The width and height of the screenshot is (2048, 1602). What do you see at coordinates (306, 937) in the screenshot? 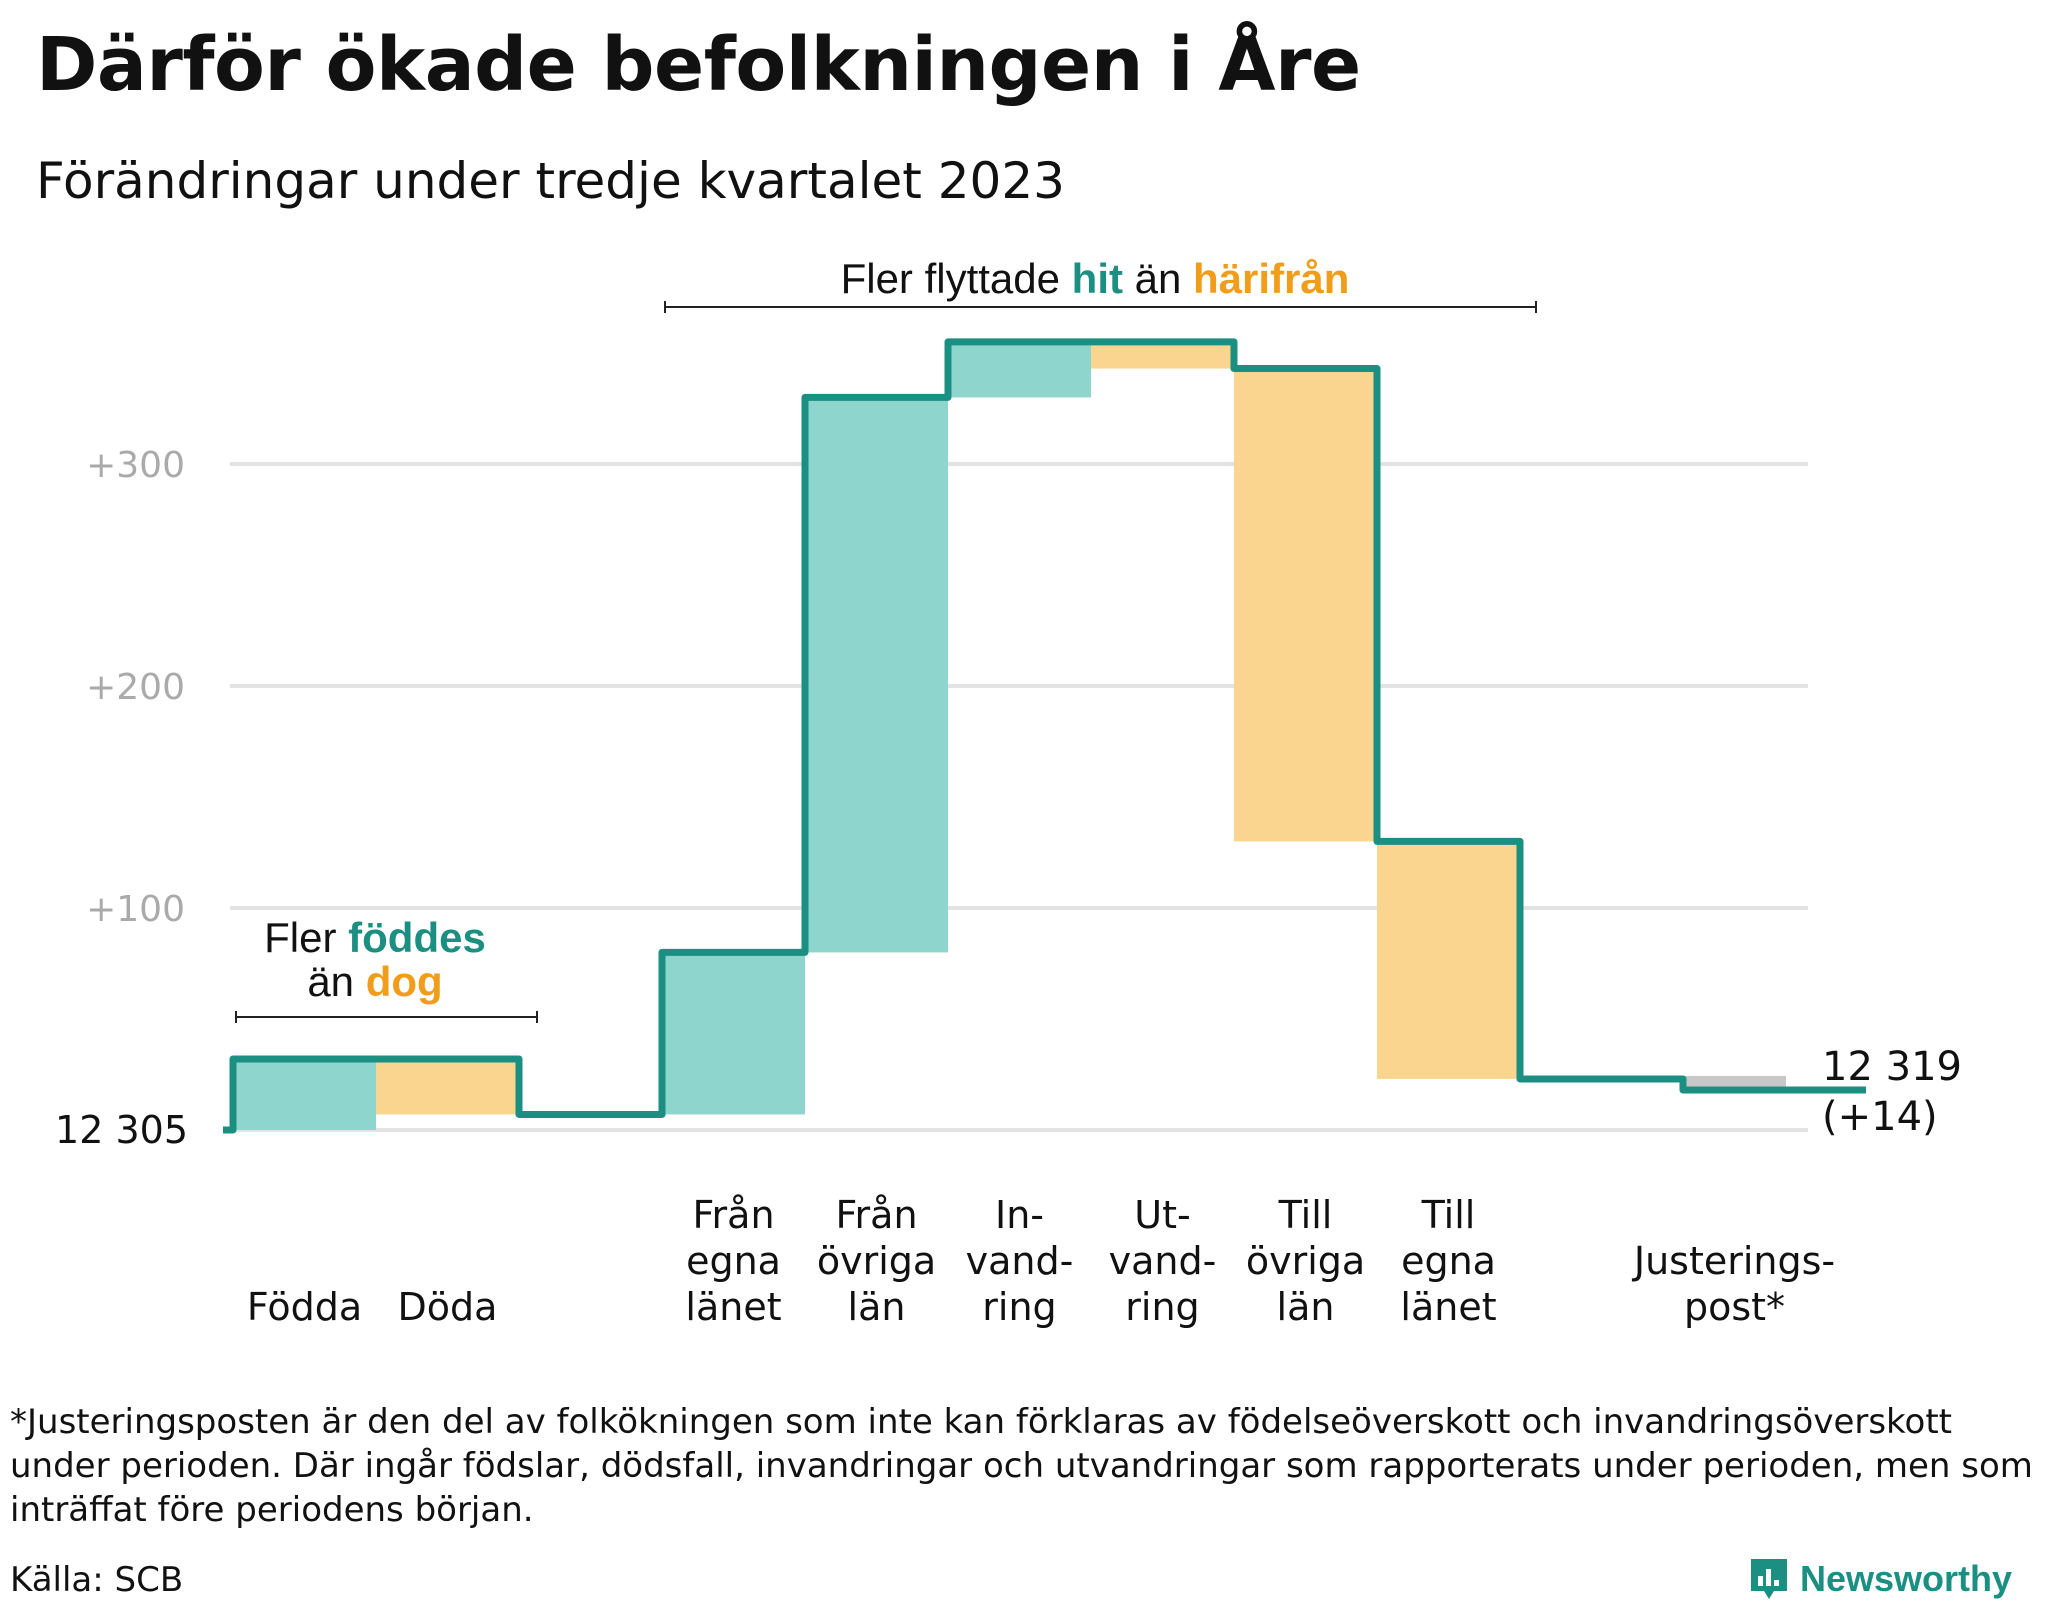
I see `annotation-part: Fler` at bounding box center [306, 937].